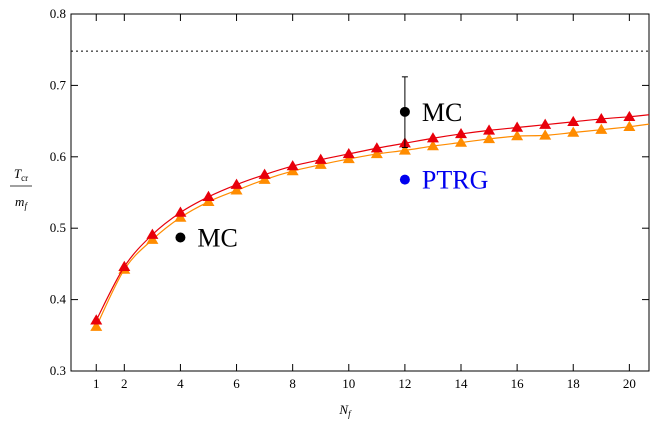  What do you see at coordinates (518, 383) in the screenshot?
I see `x-tick-label: 16` at bounding box center [518, 383].